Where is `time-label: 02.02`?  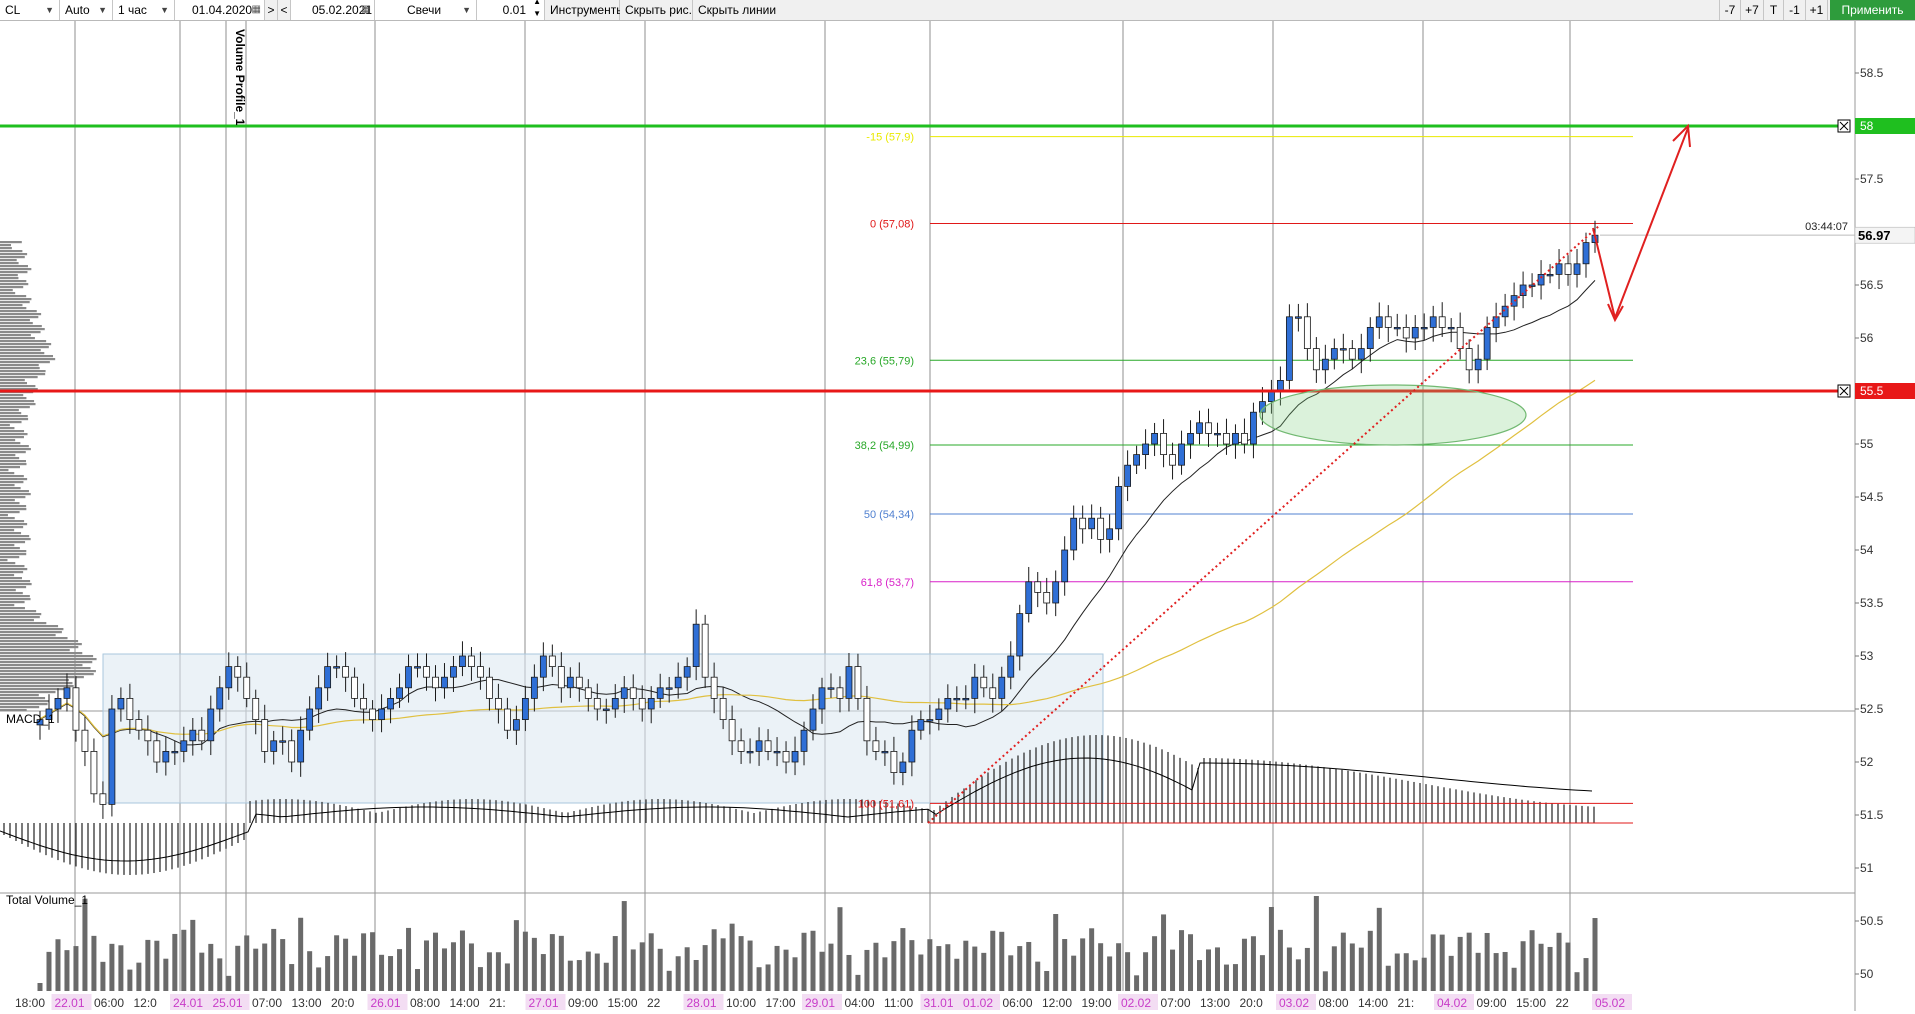
time-label: 02.02 is located at coordinates (1136, 1003).